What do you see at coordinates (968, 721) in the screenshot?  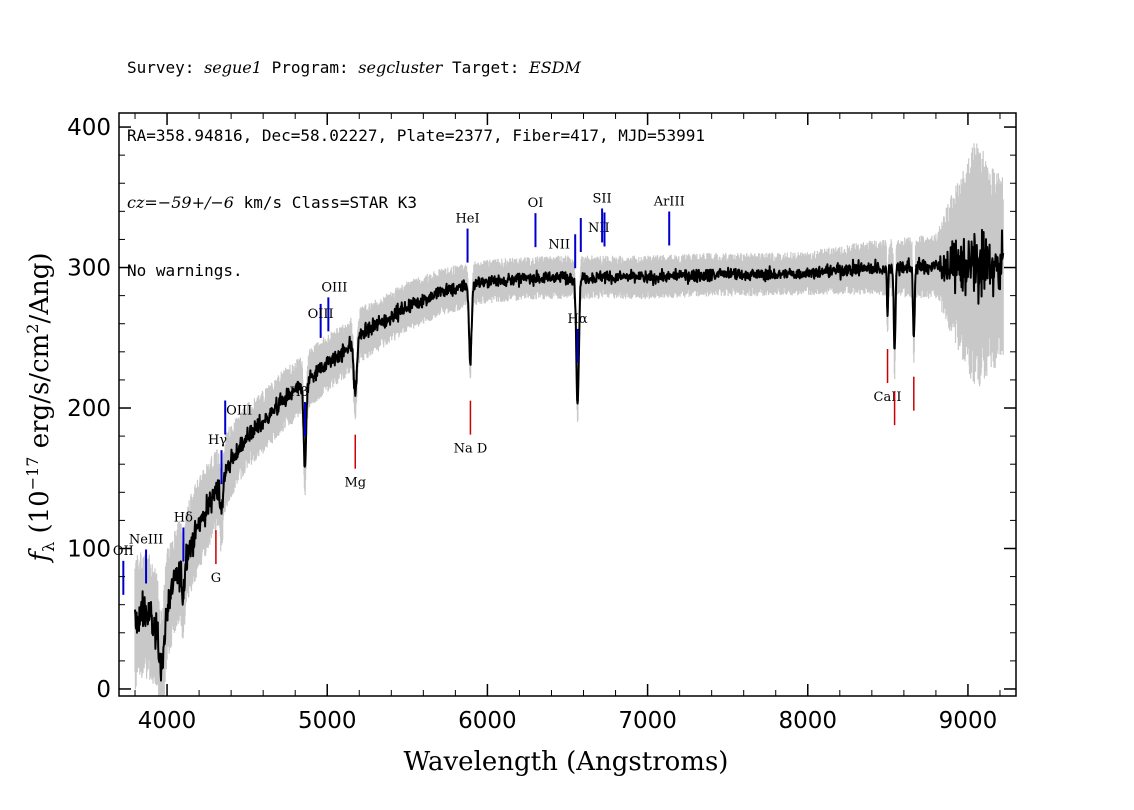 I see `x-tick-label: 9000` at bounding box center [968, 721].